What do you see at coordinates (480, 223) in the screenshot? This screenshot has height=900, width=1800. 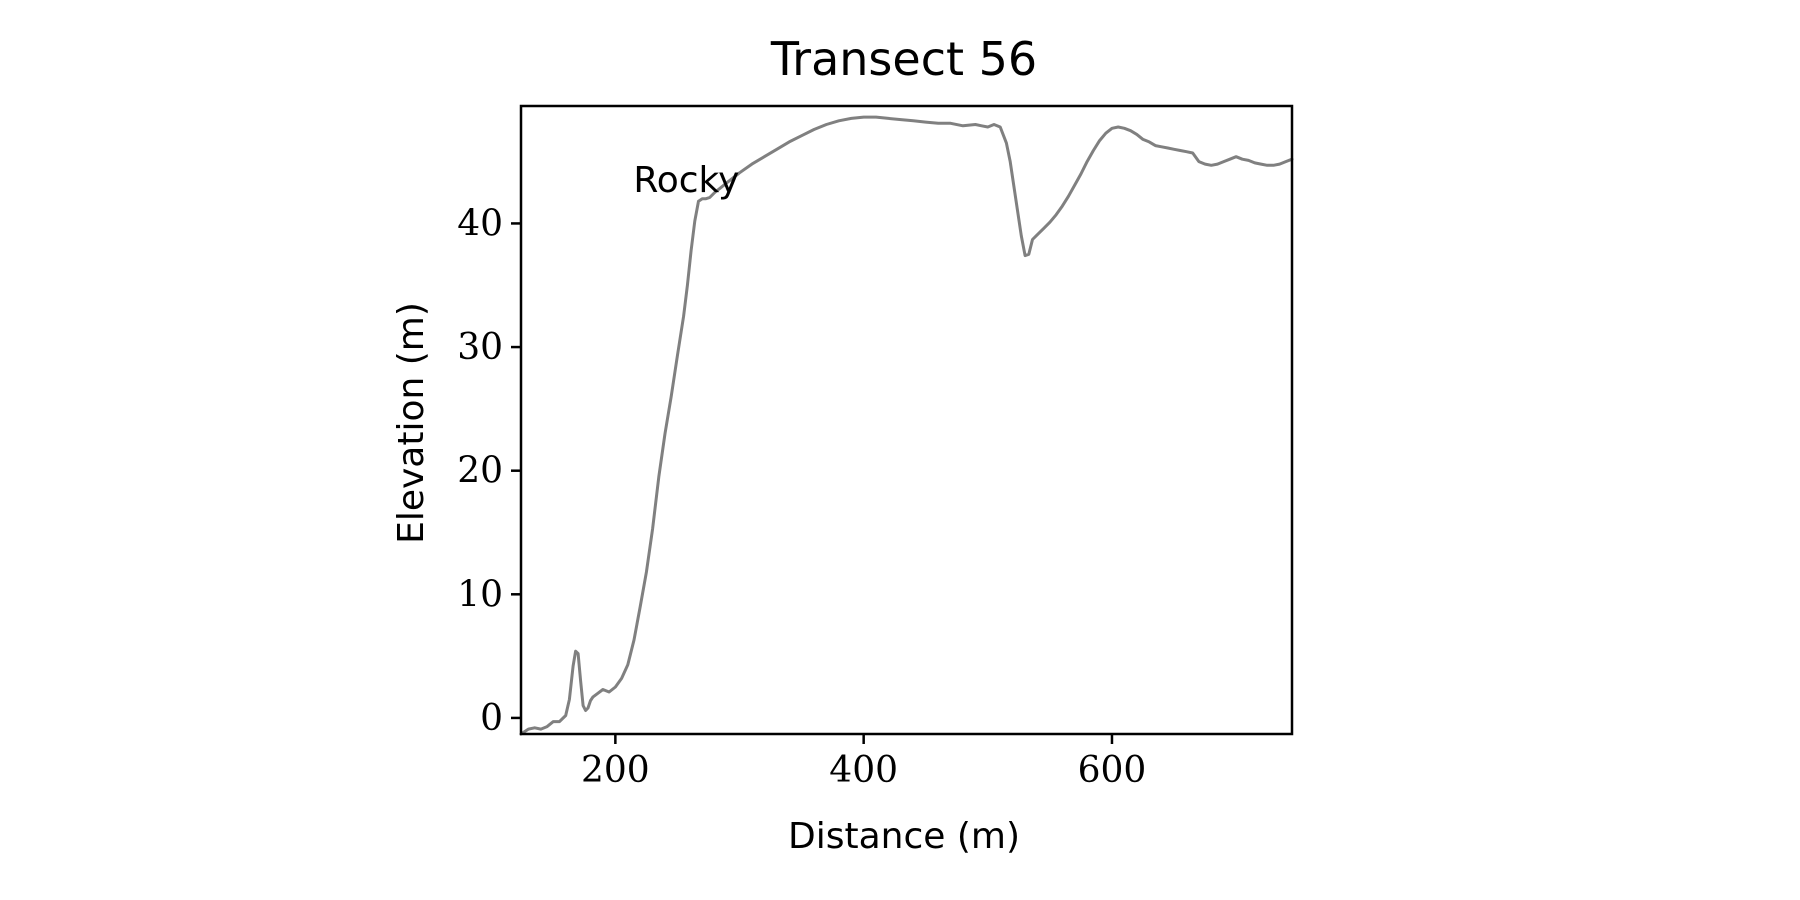 I see `y-tick-label: 40` at bounding box center [480, 223].